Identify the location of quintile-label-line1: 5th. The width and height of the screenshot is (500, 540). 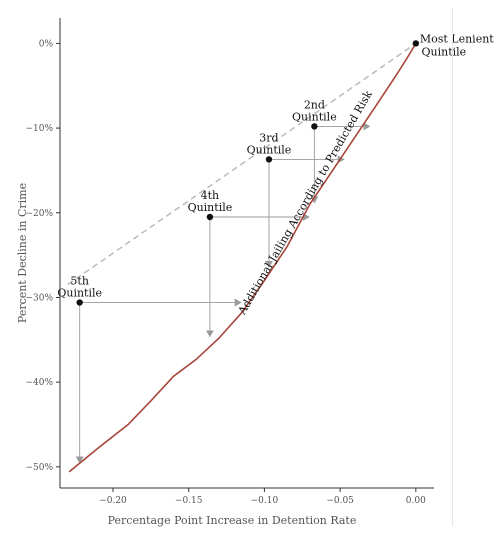
(79, 281).